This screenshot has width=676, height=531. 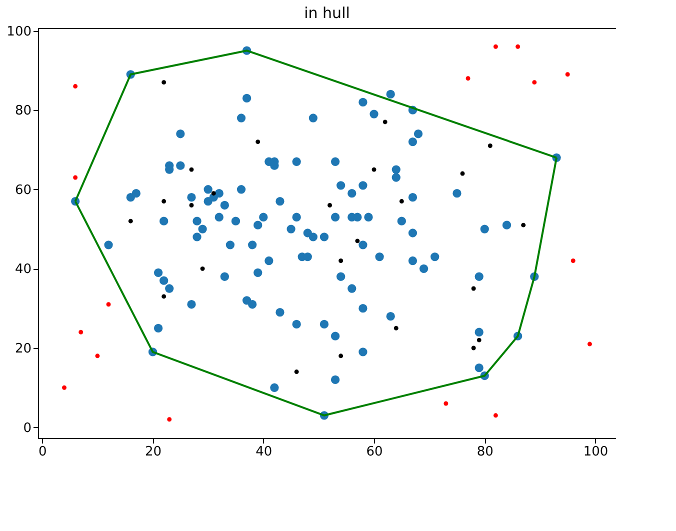 What do you see at coordinates (153, 452) in the screenshot?
I see `x-tick-label: 20` at bounding box center [153, 452].